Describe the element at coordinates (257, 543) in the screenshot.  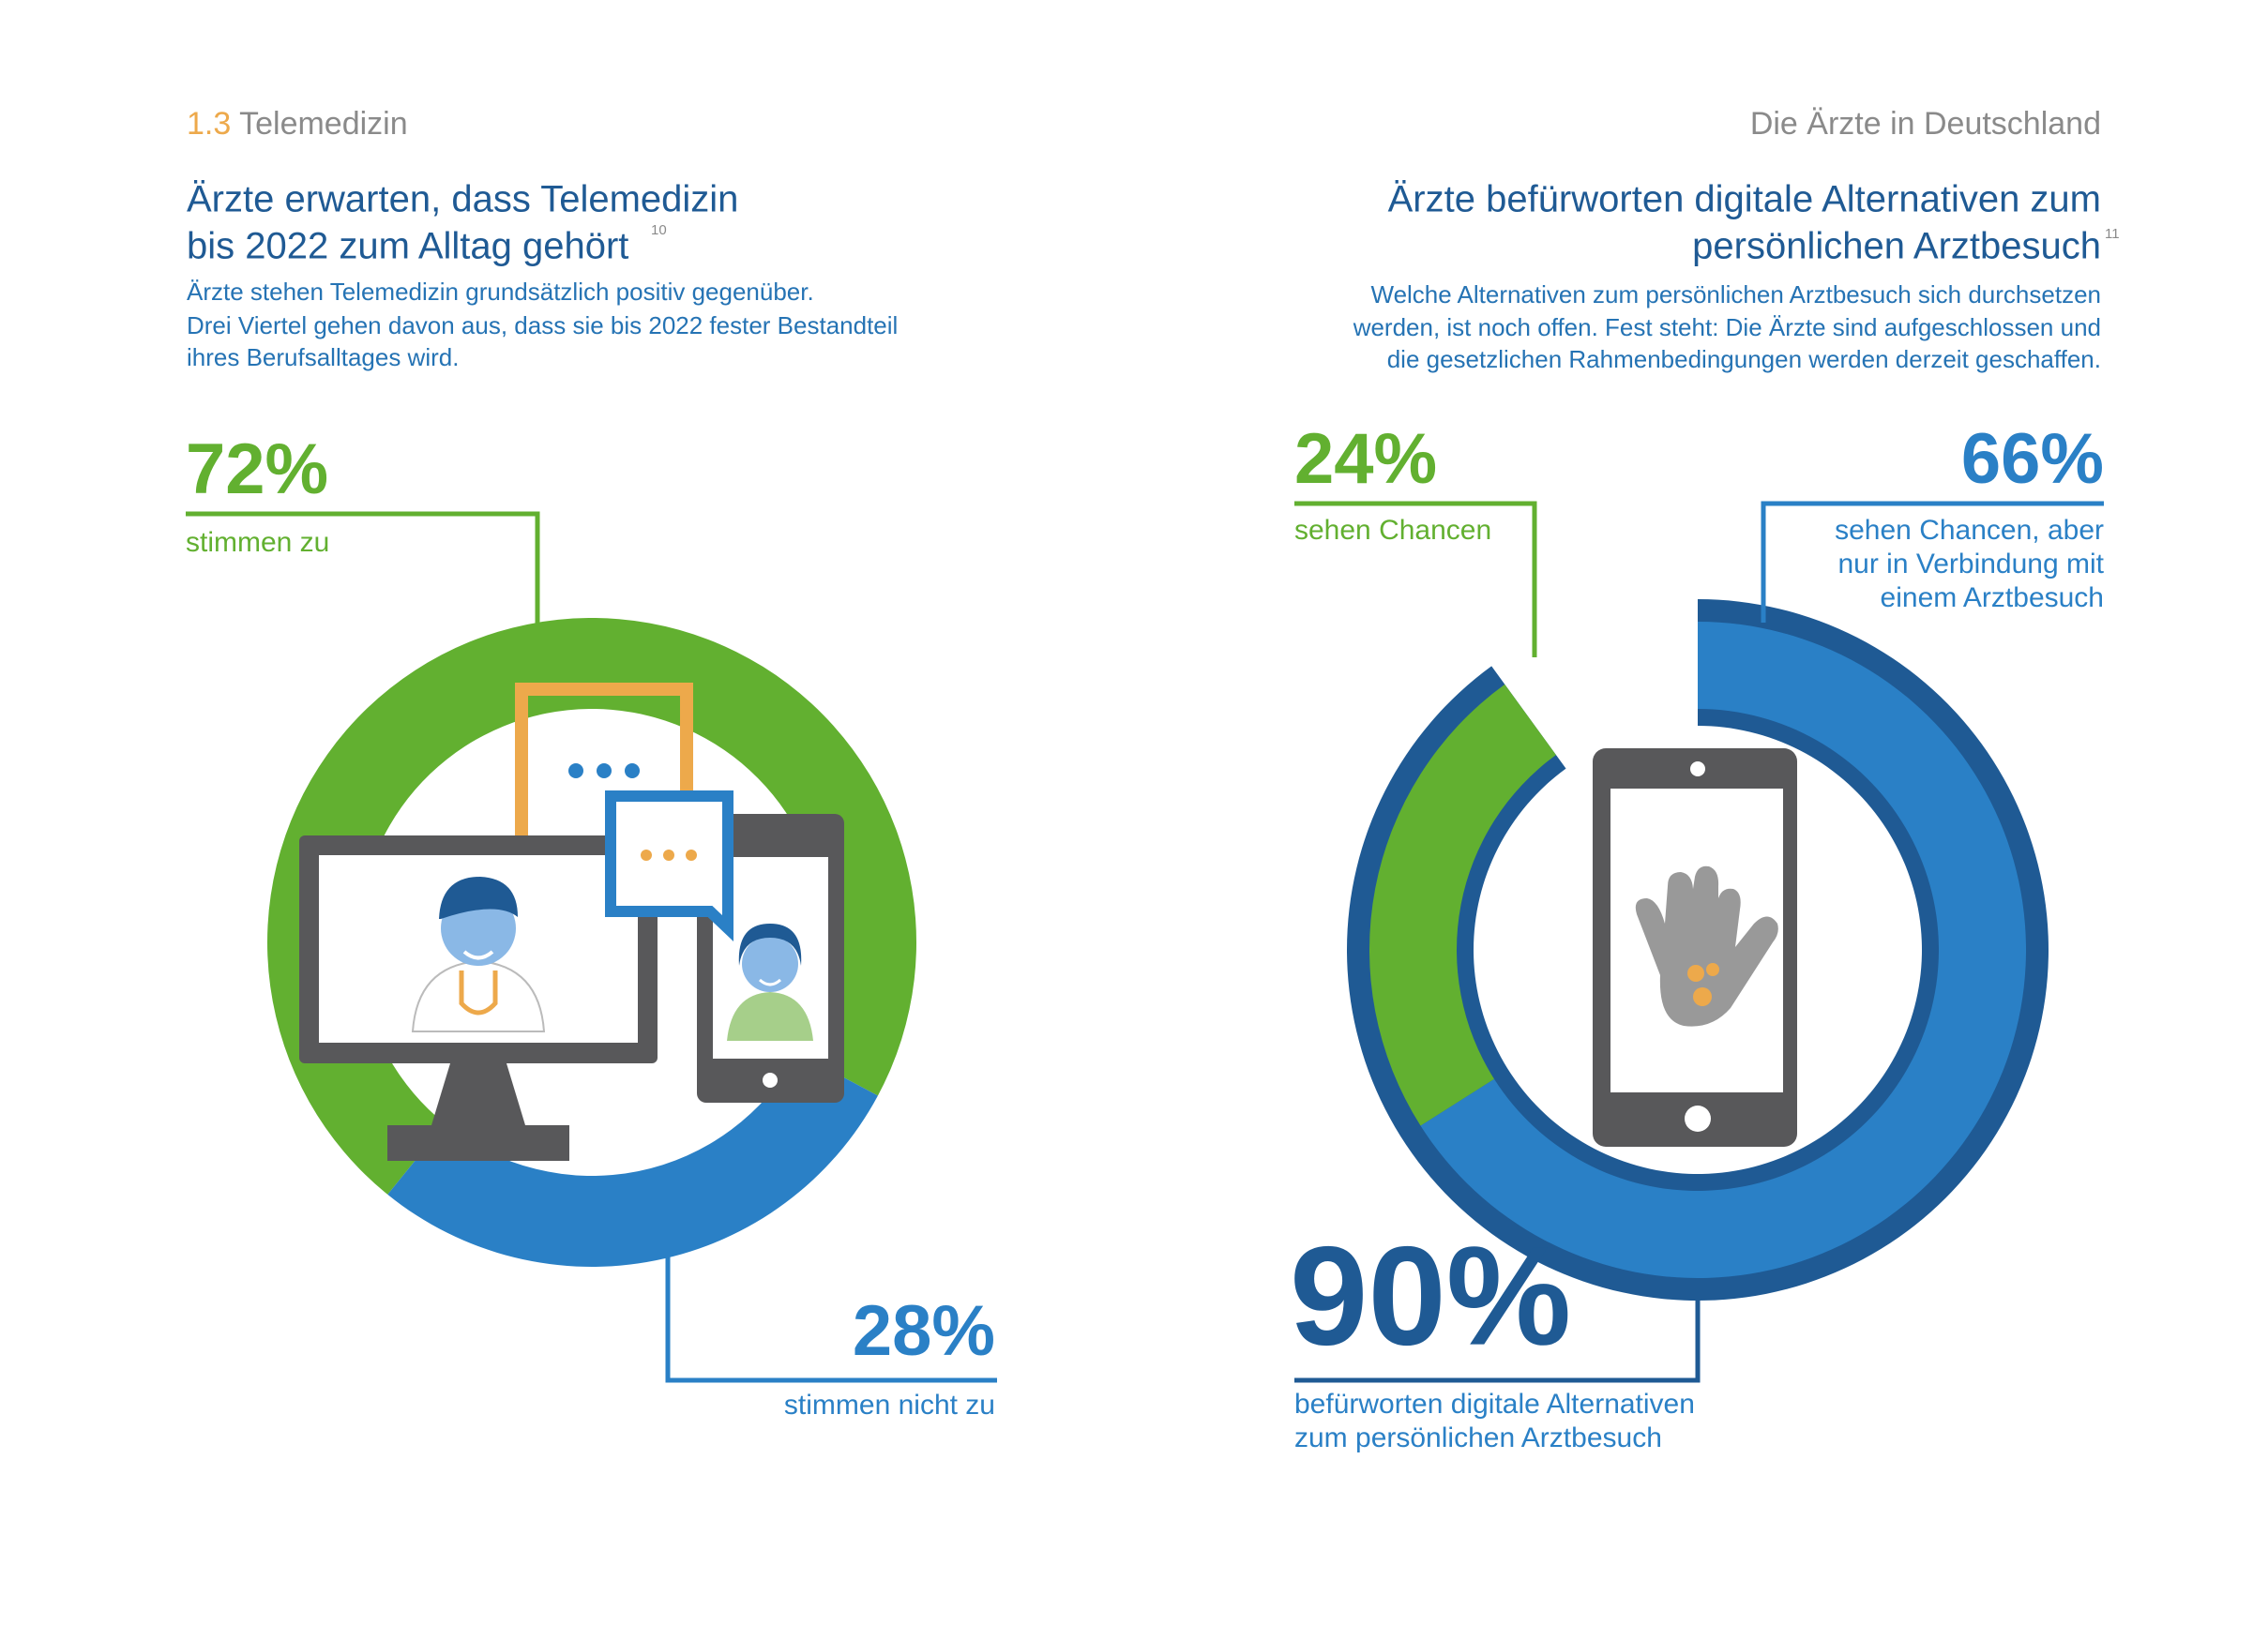
I see `category-label: stimmen zu` at that location.